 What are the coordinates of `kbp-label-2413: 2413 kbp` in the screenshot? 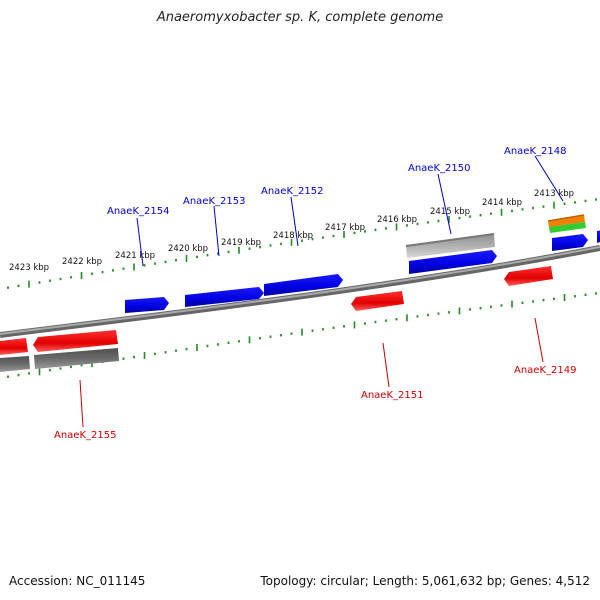 It's located at (554, 194).